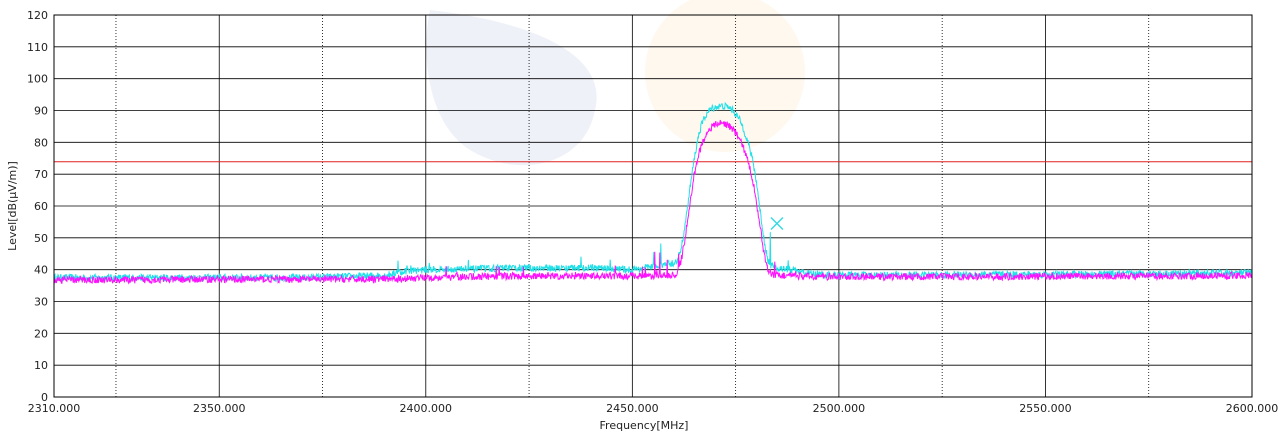 This screenshot has height=434, width=1285. What do you see at coordinates (41, 174) in the screenshot?
I see `y-tick-label: 70` at bounding box center [41, 174].